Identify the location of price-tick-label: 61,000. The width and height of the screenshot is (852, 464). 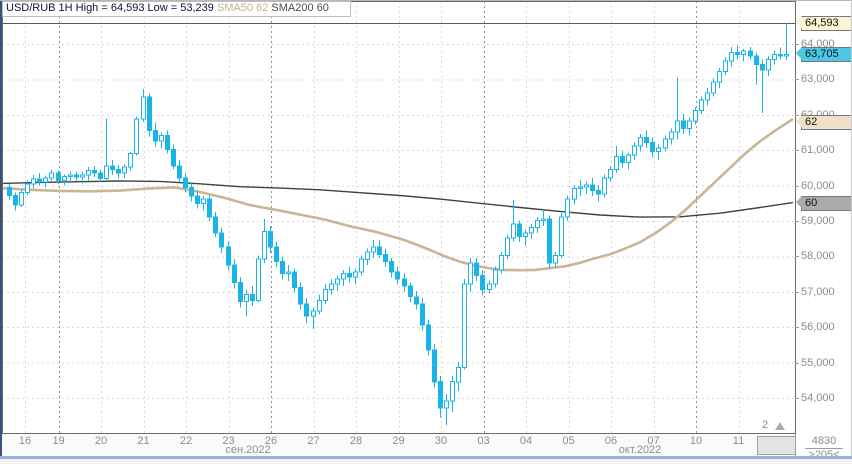
(818, 150).